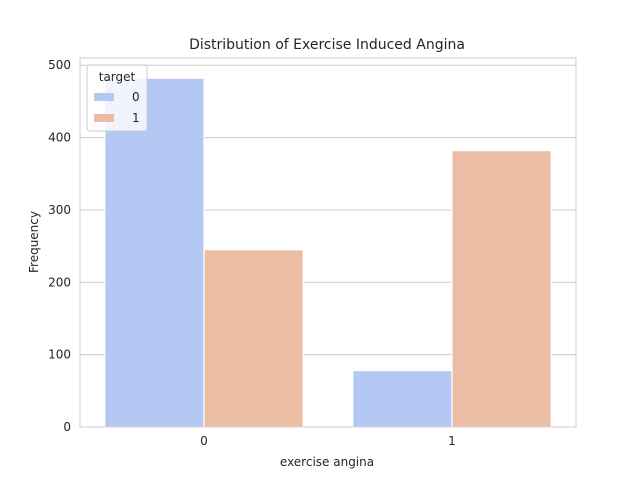  I want to click on x-tick-label: 0, so click(204, 441).